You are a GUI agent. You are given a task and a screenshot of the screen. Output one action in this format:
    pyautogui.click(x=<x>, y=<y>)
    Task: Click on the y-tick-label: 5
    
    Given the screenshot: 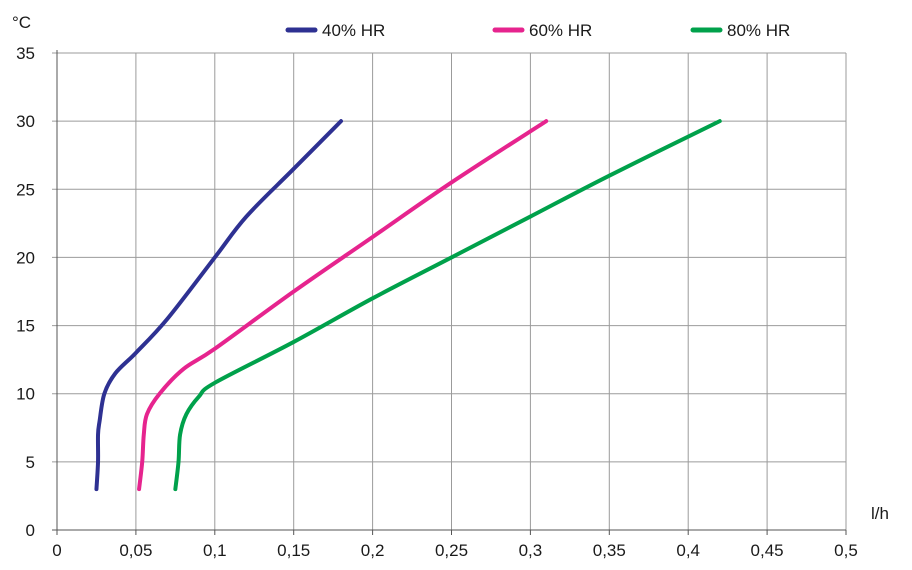 What is the action you would take?
    pyautogui.click(x=30, y=462)
    